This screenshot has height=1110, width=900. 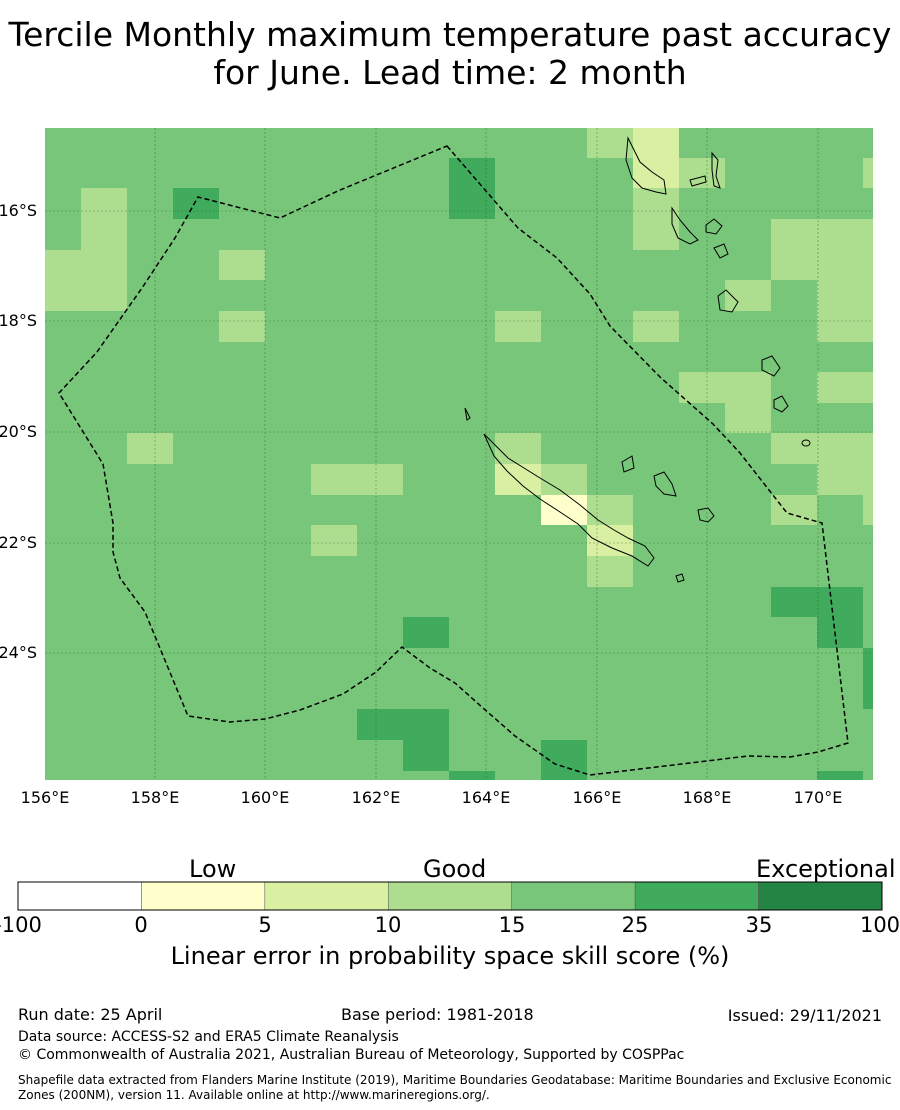 I want to click on colorbar-tick: 10, so click(x=388, y=925).